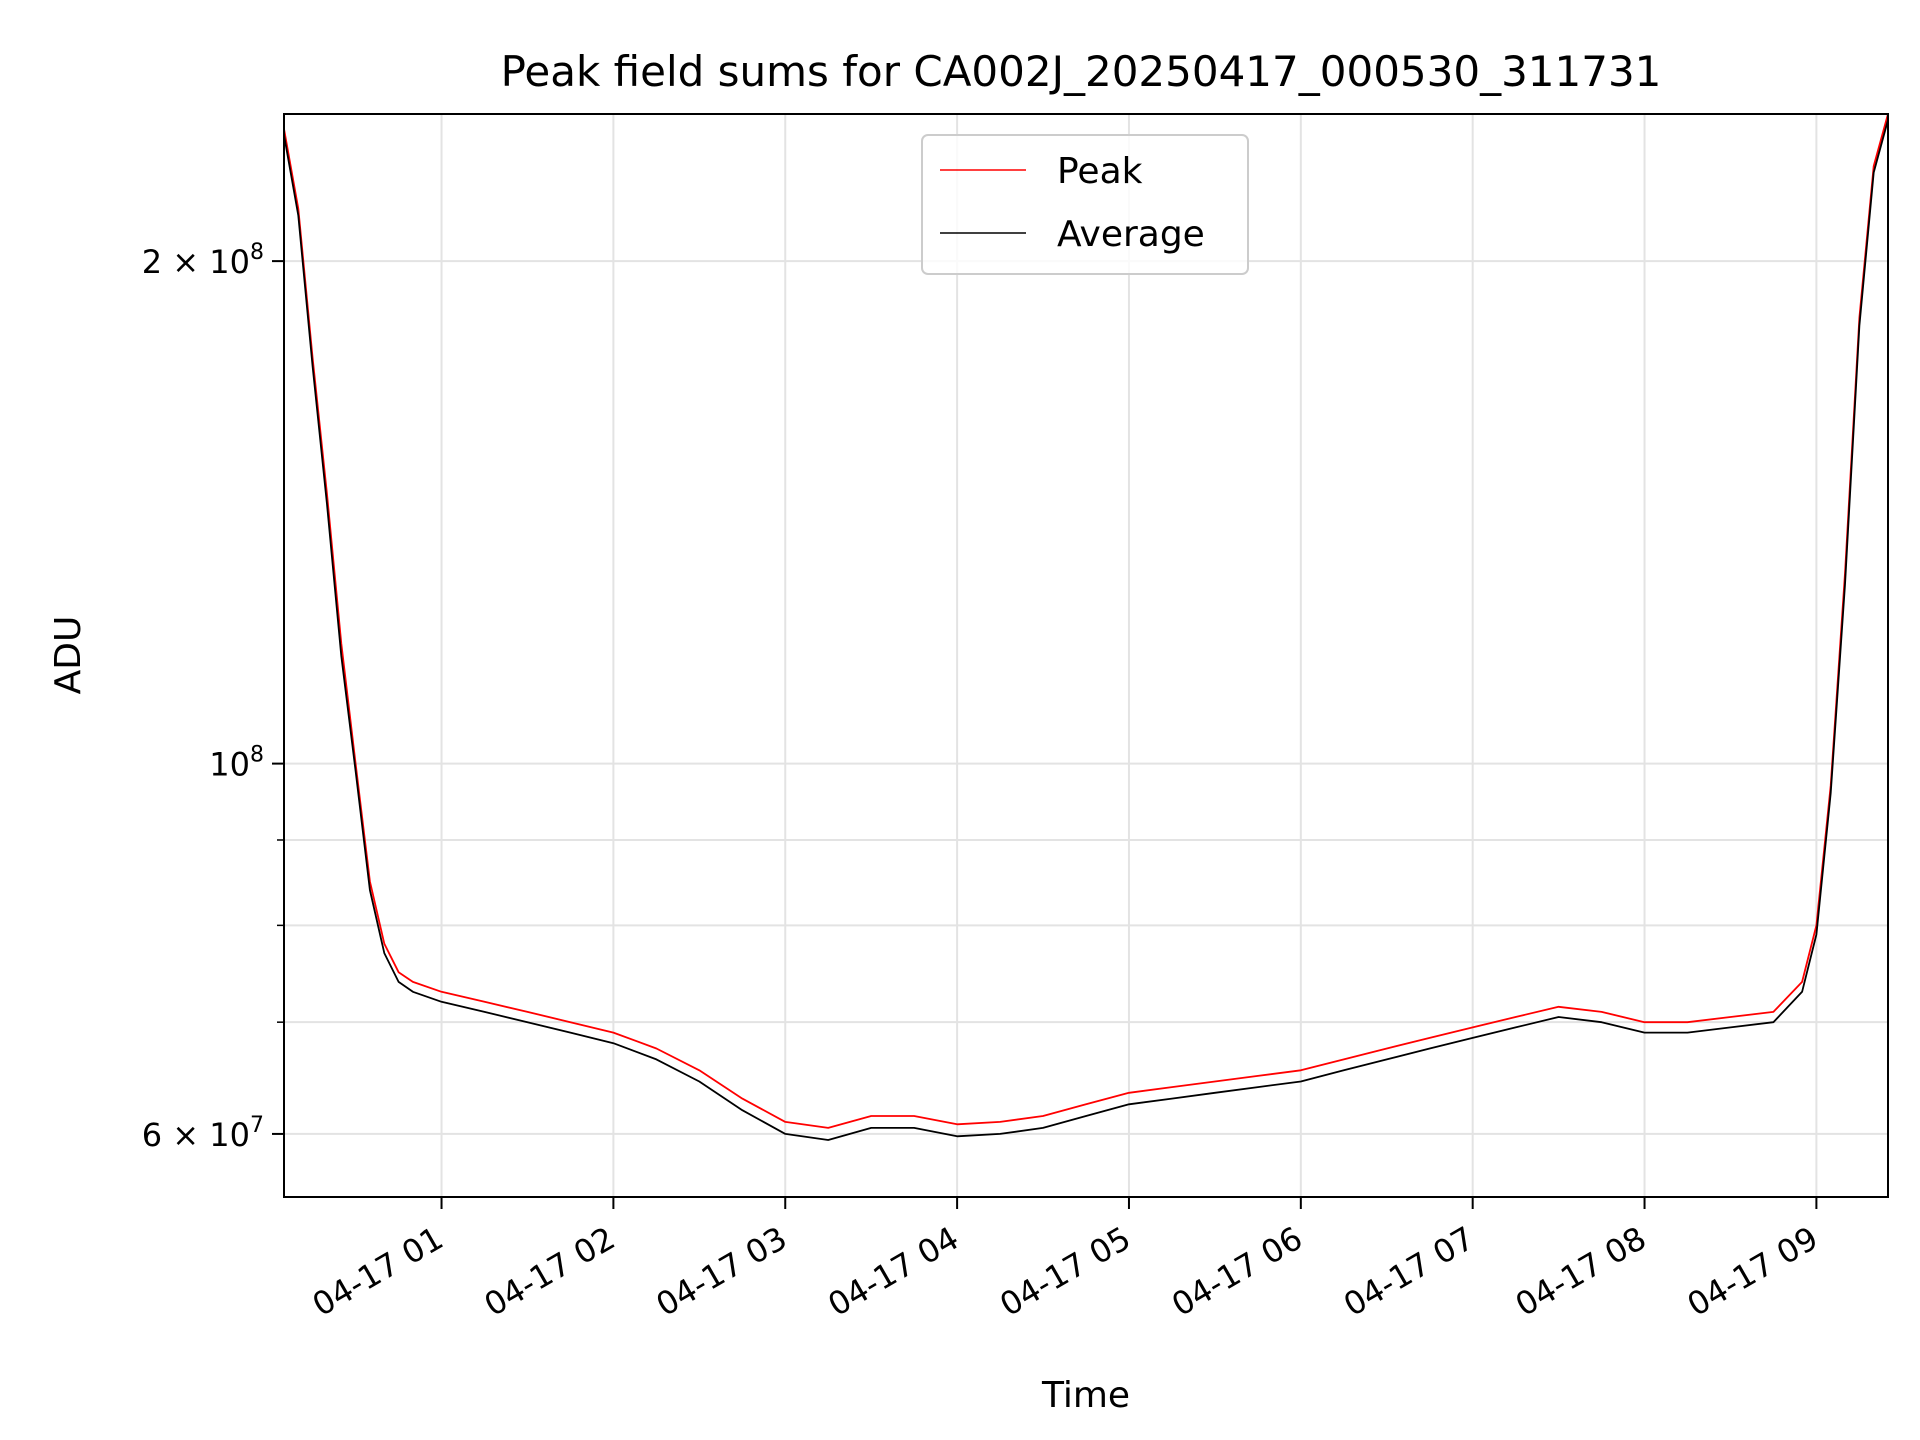 The image size is (1920, 1440). What do you see at coordinates (203, 260) in the screenshot?
I see `y-tick-label: 2 × 108` at bounding box center [203, 260].